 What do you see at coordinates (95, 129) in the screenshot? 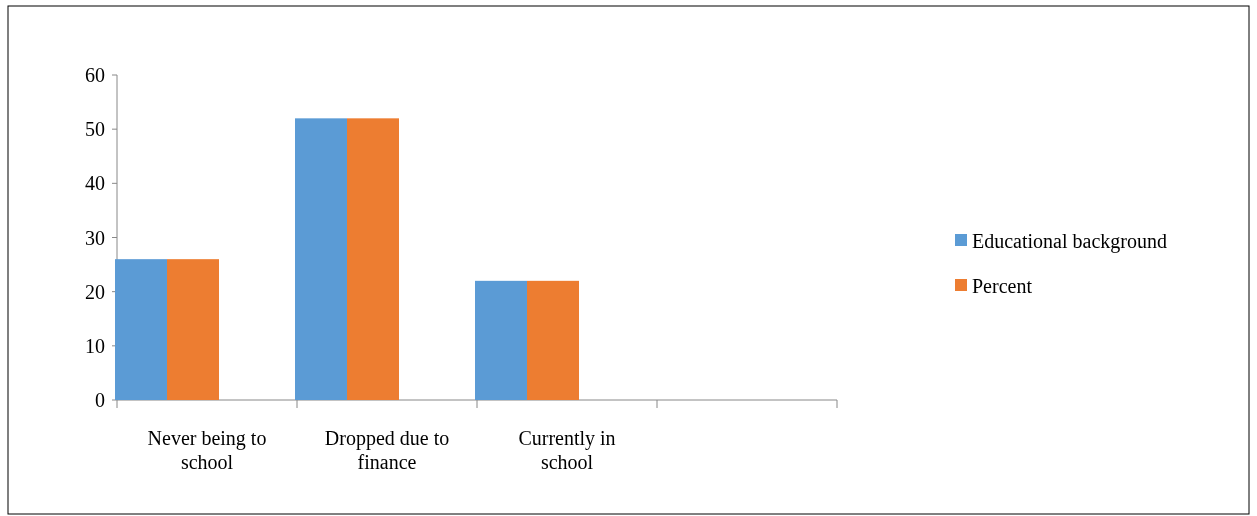
I see `y-tick-label: 50` at bounding box center [95, 129].